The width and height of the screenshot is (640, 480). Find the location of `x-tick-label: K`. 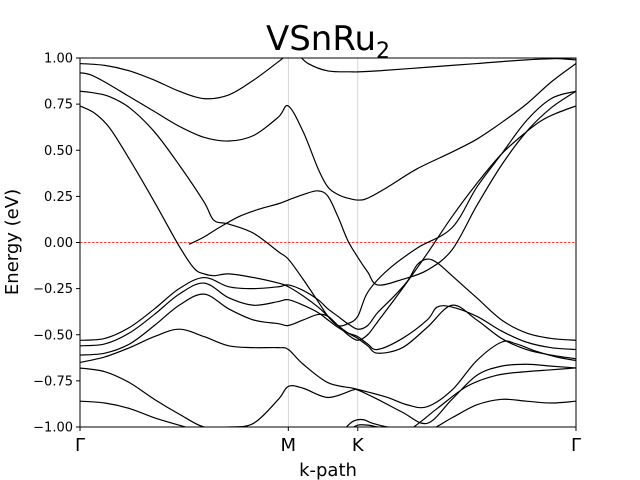

x-tick-label: K is located at coordinates (358, 445).